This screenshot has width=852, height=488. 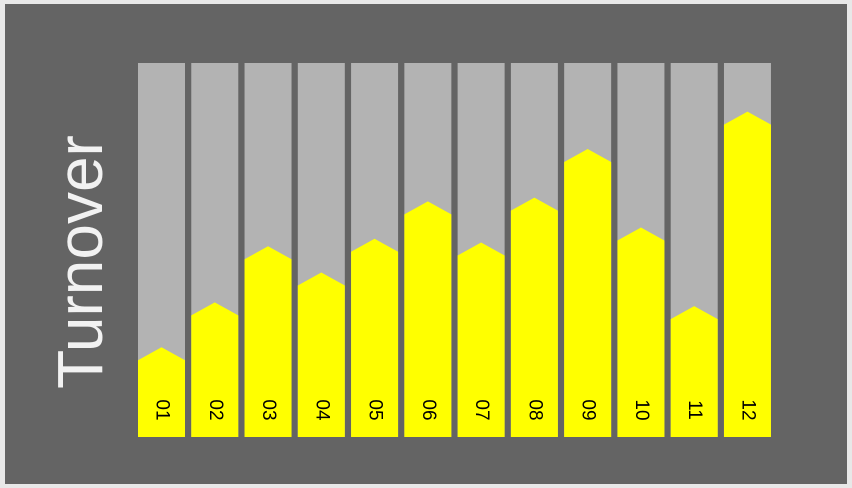 I want to click on x-tick-label: 08, so click(x=534, y=409).